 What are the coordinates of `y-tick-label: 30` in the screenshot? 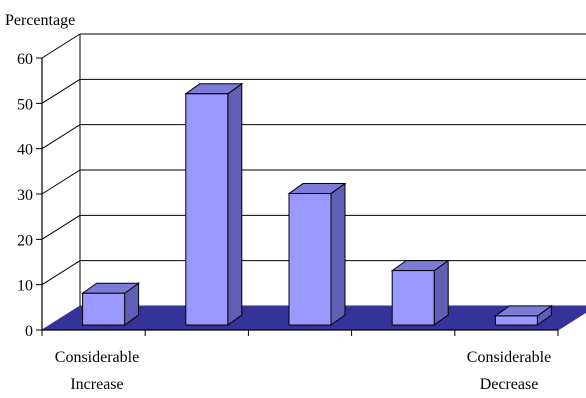 It's located at (25, 195).